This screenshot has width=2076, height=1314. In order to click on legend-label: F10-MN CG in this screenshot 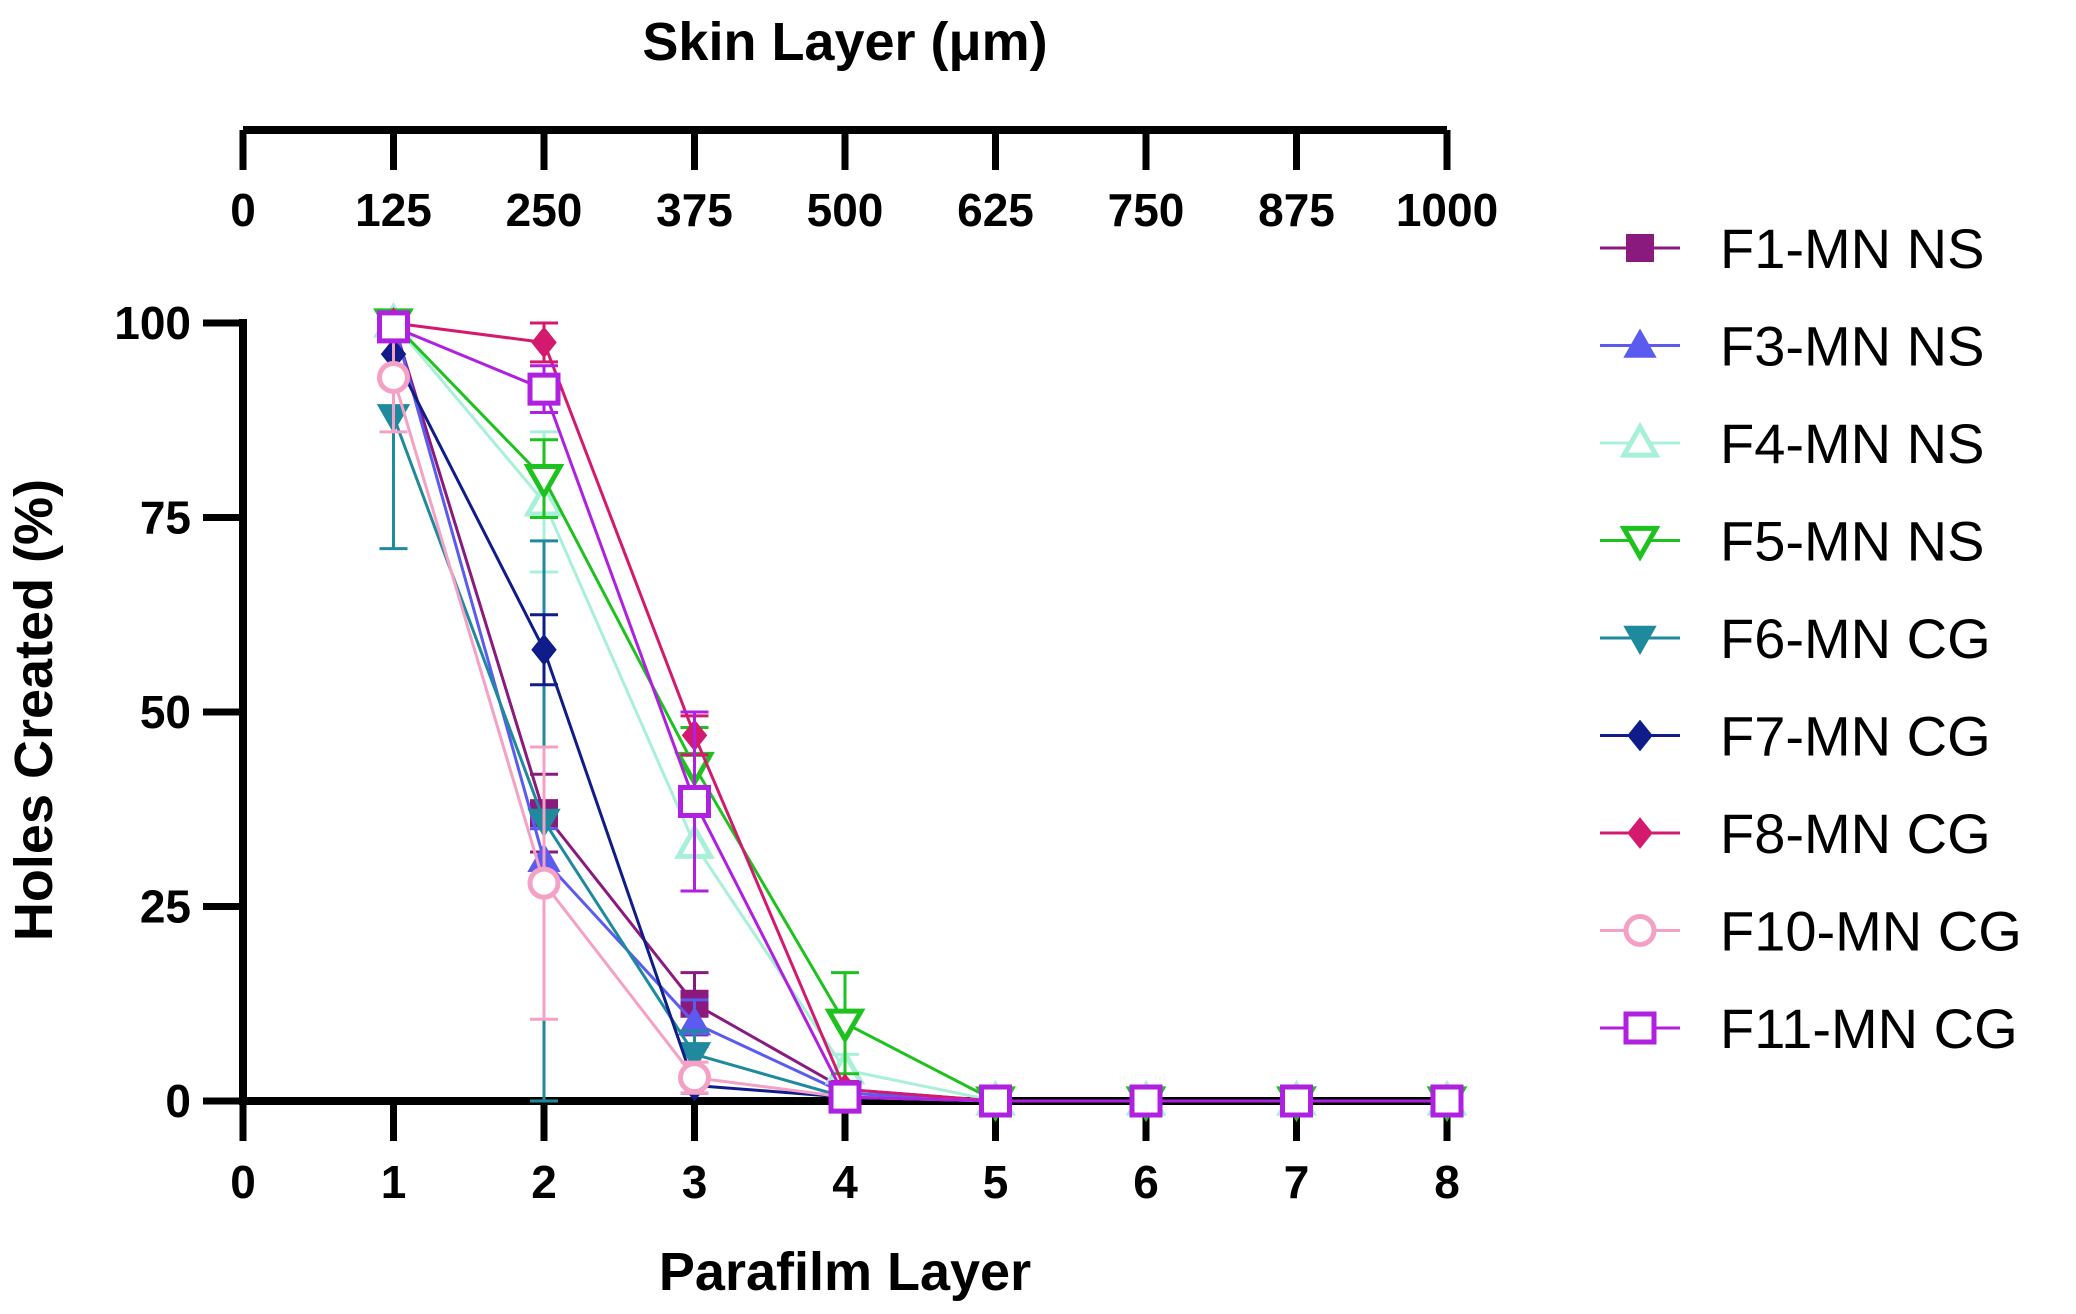, I will do `click(1871, 931)`.